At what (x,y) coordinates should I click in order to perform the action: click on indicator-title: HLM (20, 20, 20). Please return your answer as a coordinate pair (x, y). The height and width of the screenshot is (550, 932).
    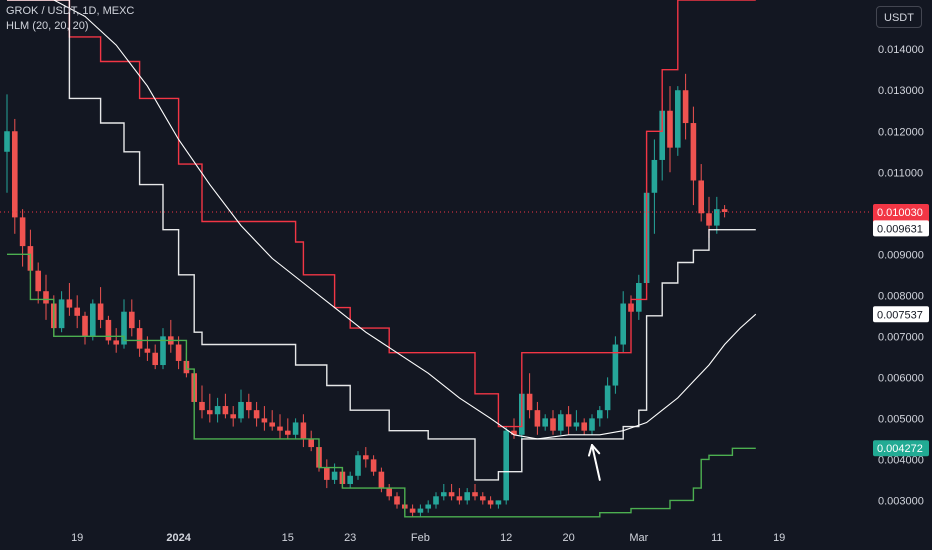
    Looking at the image, I should click on (47, 26).